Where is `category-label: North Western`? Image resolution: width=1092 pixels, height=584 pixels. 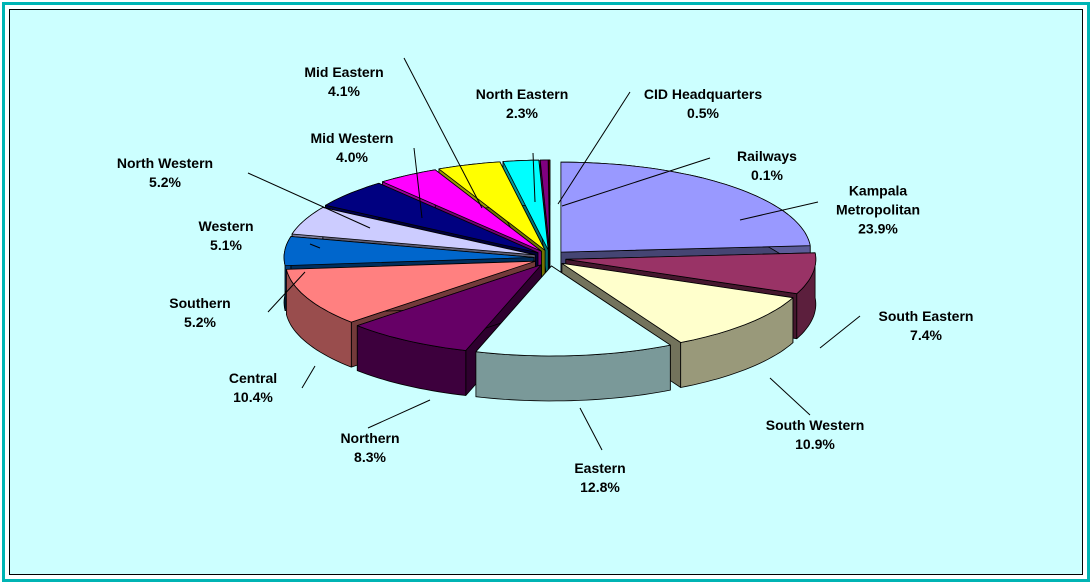
category-label: North Western is located at coordinates (165, 163).